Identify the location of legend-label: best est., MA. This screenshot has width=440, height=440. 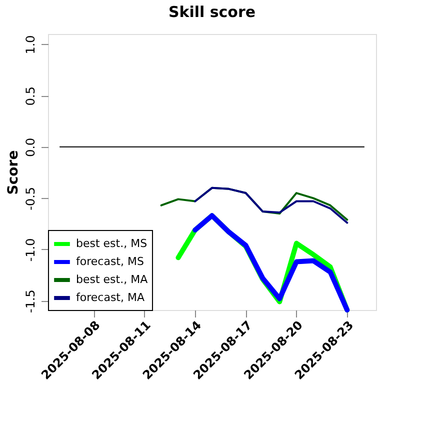
(112, 279).